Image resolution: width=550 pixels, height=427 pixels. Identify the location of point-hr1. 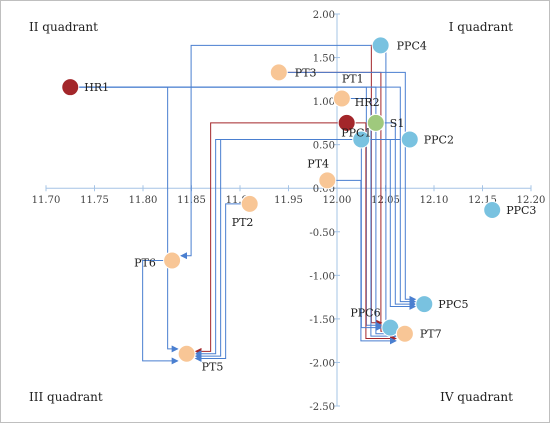
(70, 87).